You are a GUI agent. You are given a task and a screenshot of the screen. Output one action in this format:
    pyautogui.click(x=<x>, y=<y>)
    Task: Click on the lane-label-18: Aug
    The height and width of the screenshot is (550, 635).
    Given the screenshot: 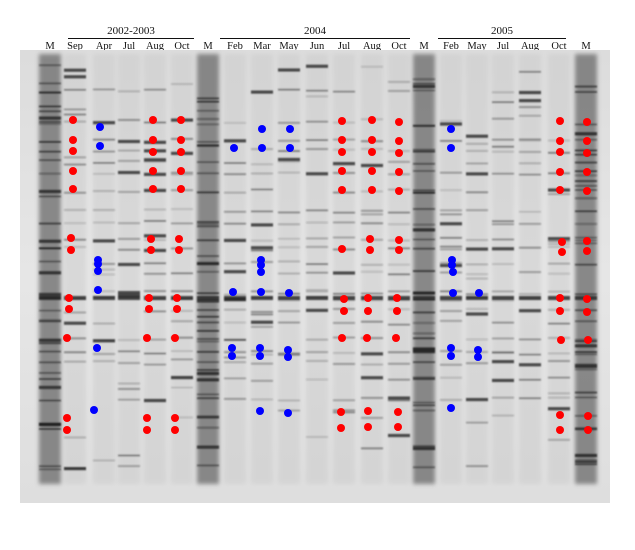 What is the action you would take?
    pyautogui.click(x=530, y=46)
    